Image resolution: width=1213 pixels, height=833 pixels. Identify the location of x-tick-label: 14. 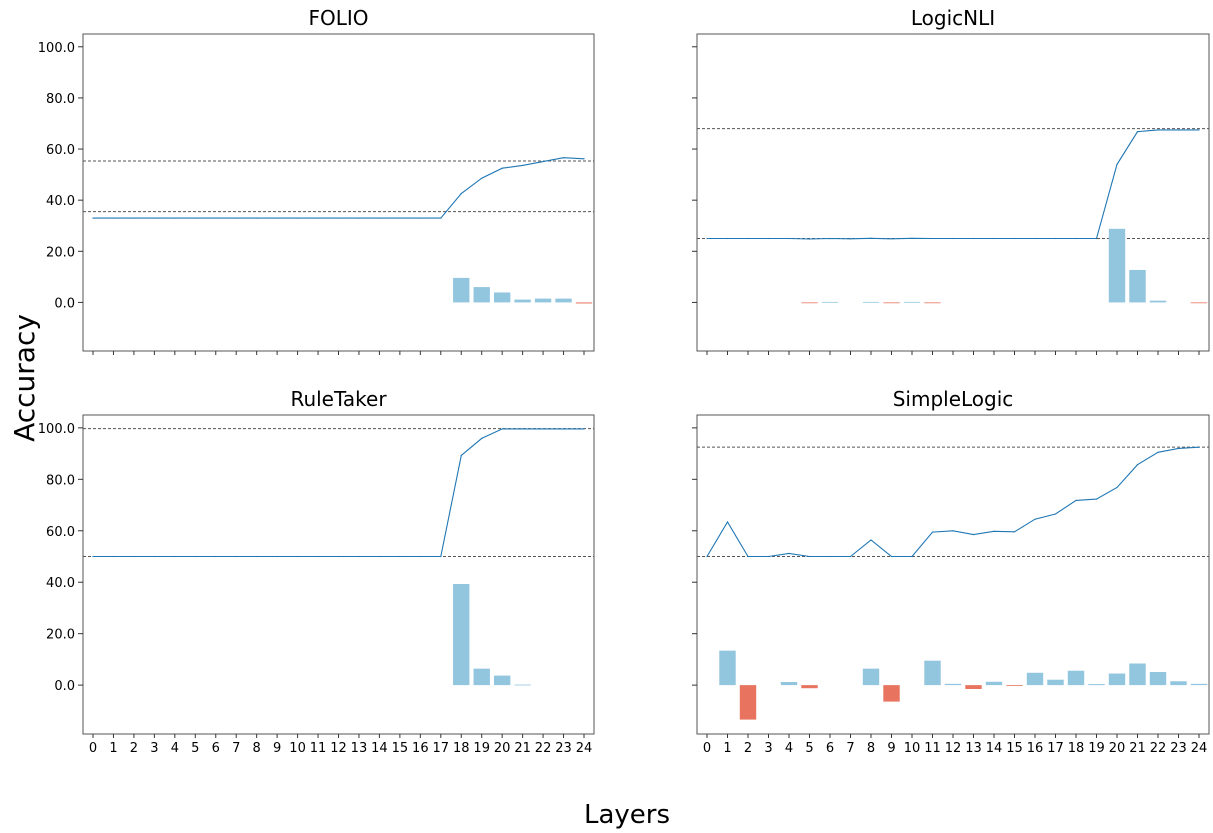
(994, 748).